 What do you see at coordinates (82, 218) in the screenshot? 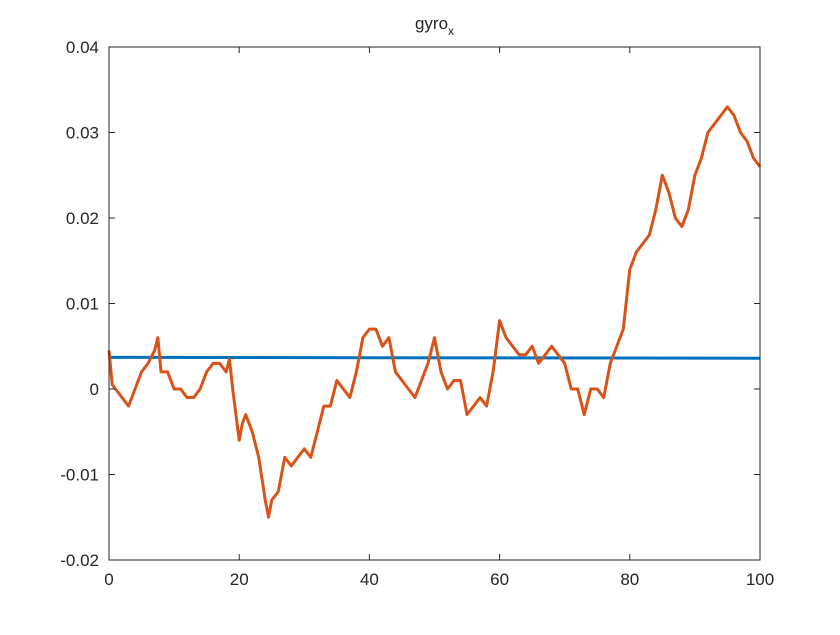
I see `y-tick-label: 0.02` at bounding box center [82, 218].